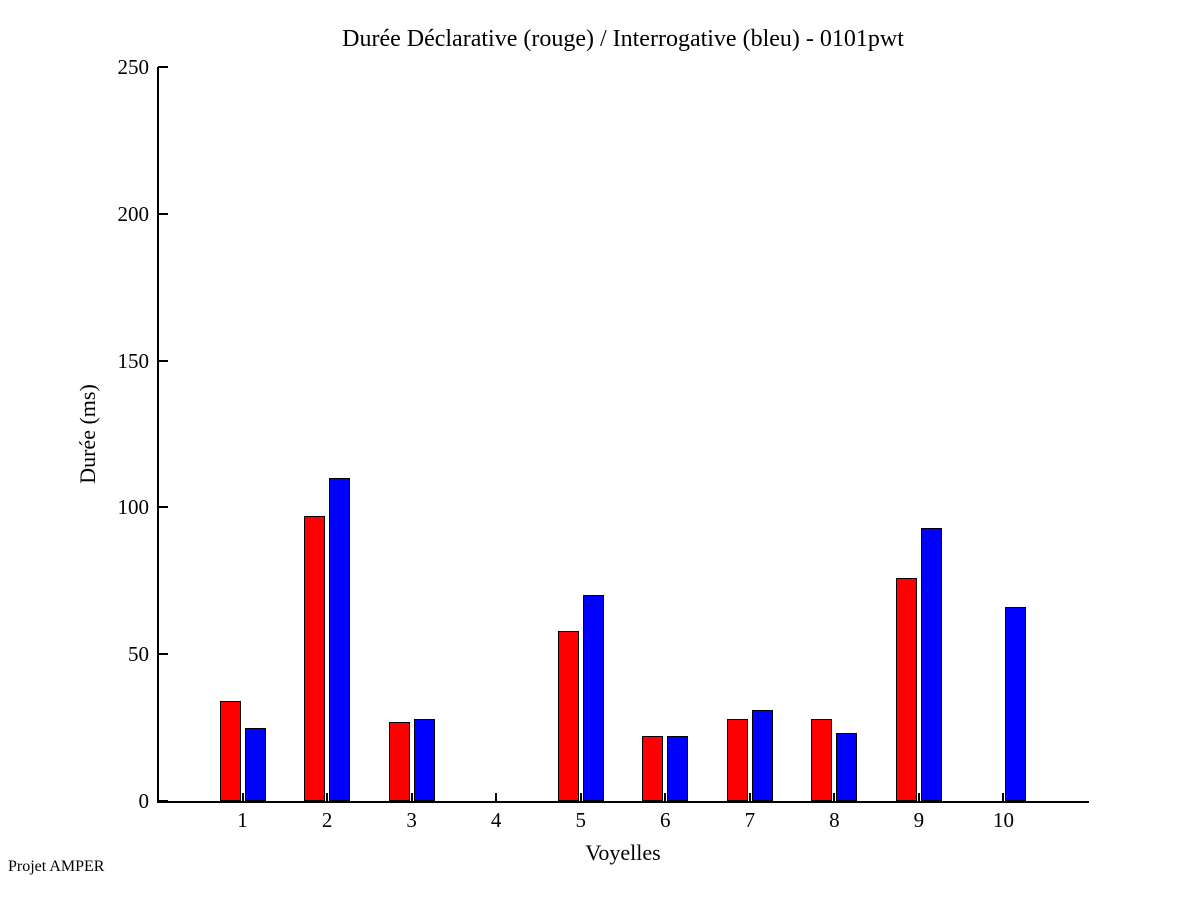 The width and height of the screenshot is (1201, 901). What do you see at coordinates (623, 852) in the screenshot?
I see `x-axis-label: Voyelles` at bounding box center [623, 852].